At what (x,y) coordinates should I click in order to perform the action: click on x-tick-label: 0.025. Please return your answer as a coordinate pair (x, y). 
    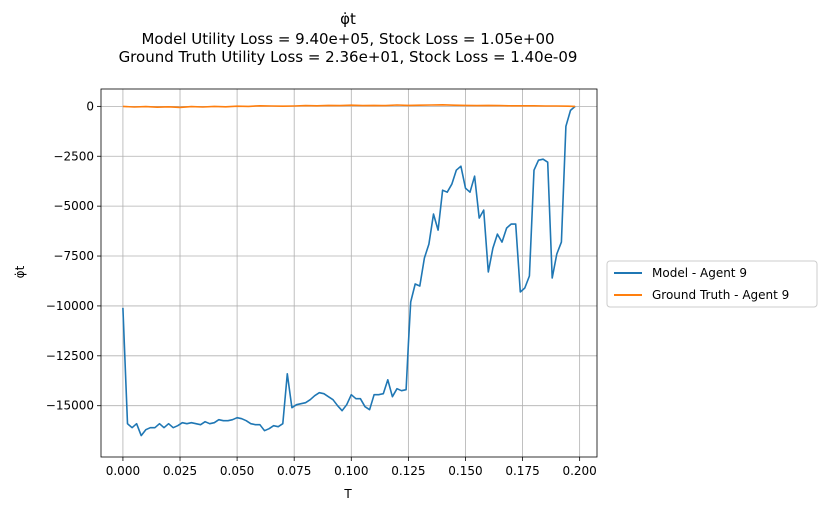
    Looking at the image, I should click on (180, 471).